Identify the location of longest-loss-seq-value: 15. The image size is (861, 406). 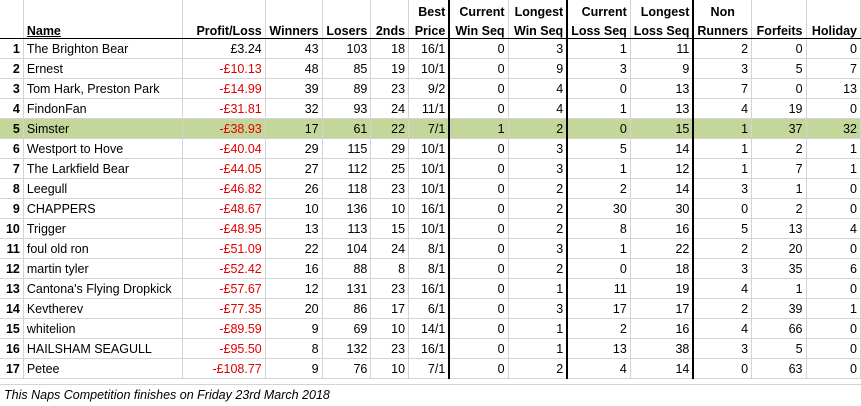
(662, 128).